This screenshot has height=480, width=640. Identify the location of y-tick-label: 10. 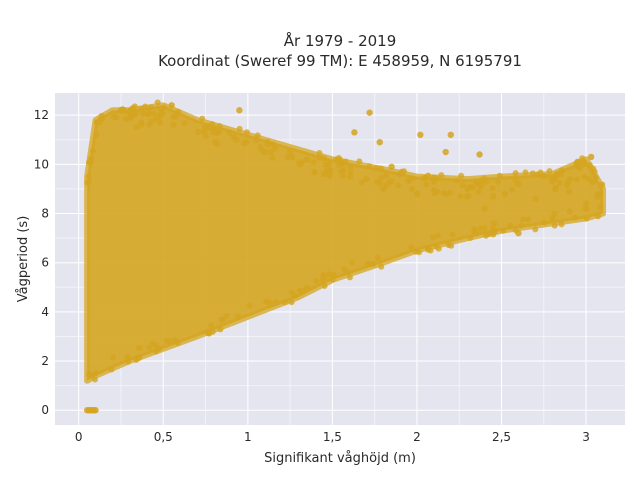
(41, 164).